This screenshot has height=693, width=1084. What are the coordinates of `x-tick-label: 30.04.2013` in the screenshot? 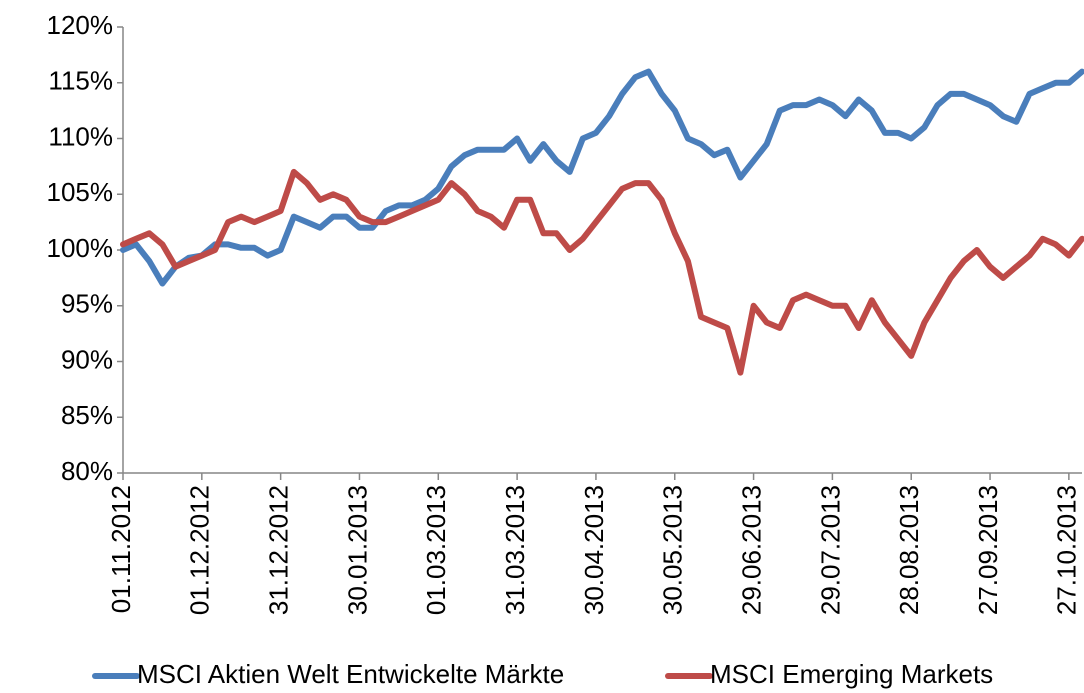 It's located at (594, 550).